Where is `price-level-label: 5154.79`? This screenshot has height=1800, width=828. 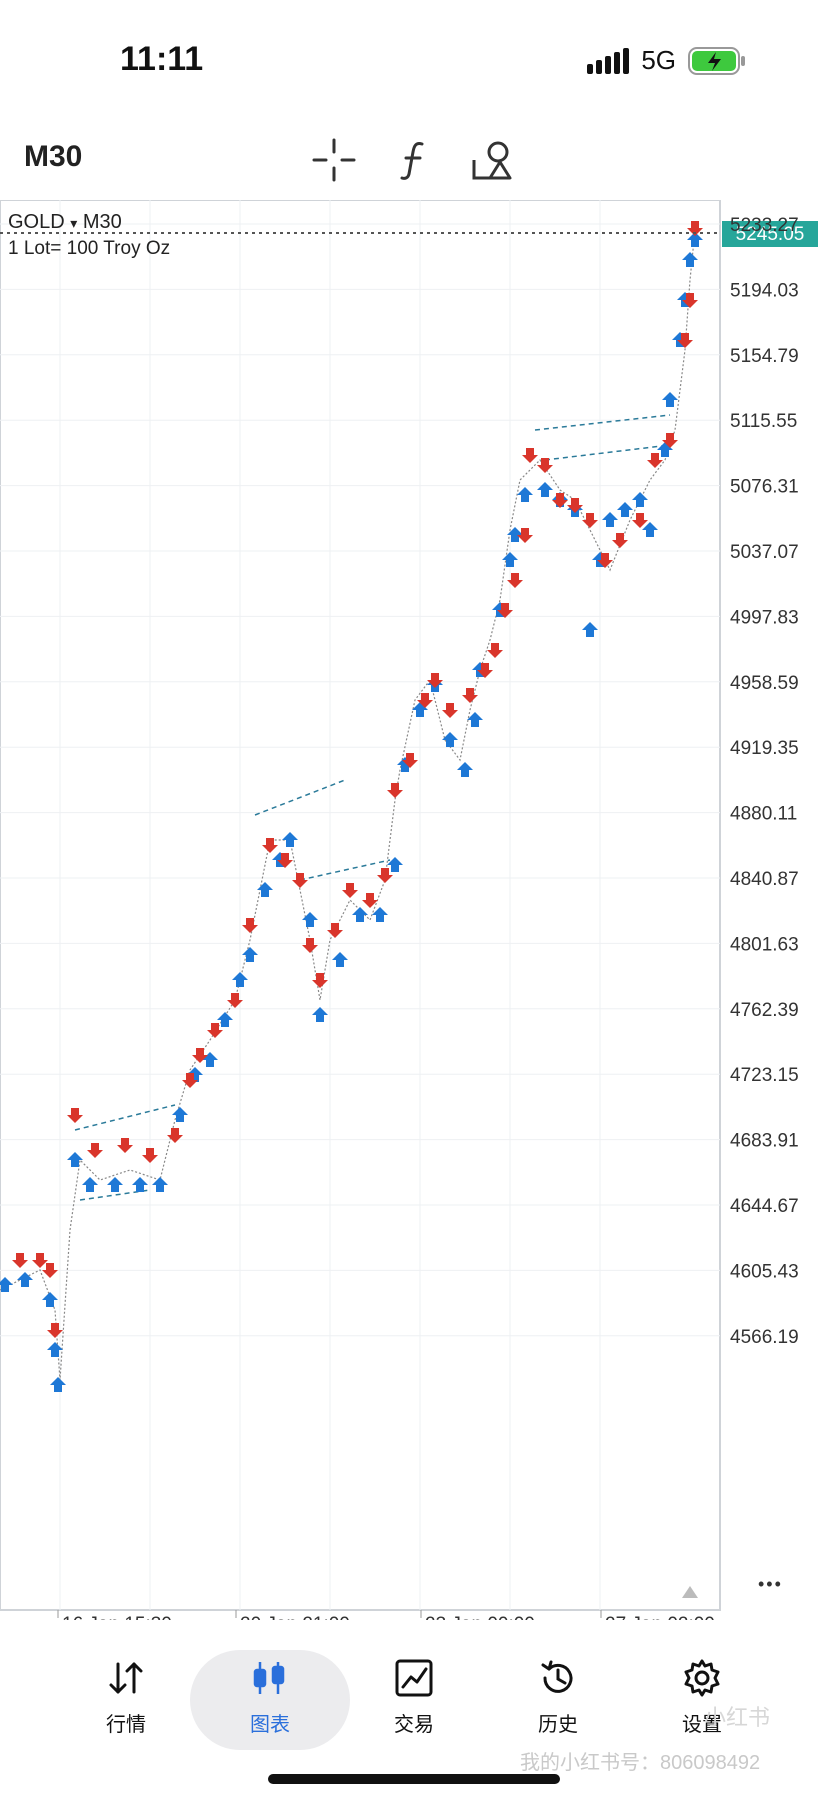
price-level-label: 5154.79 is located at coordinates (764, 356).